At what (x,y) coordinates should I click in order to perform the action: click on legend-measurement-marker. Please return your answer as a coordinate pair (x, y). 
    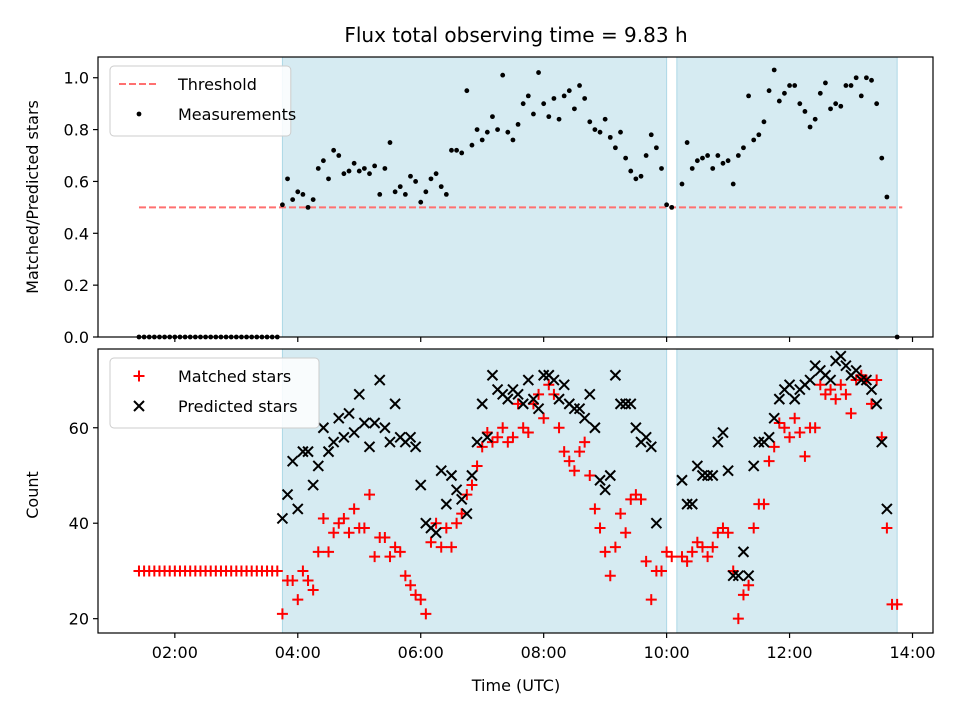
    Looking at the image, I should click on (139, 114).